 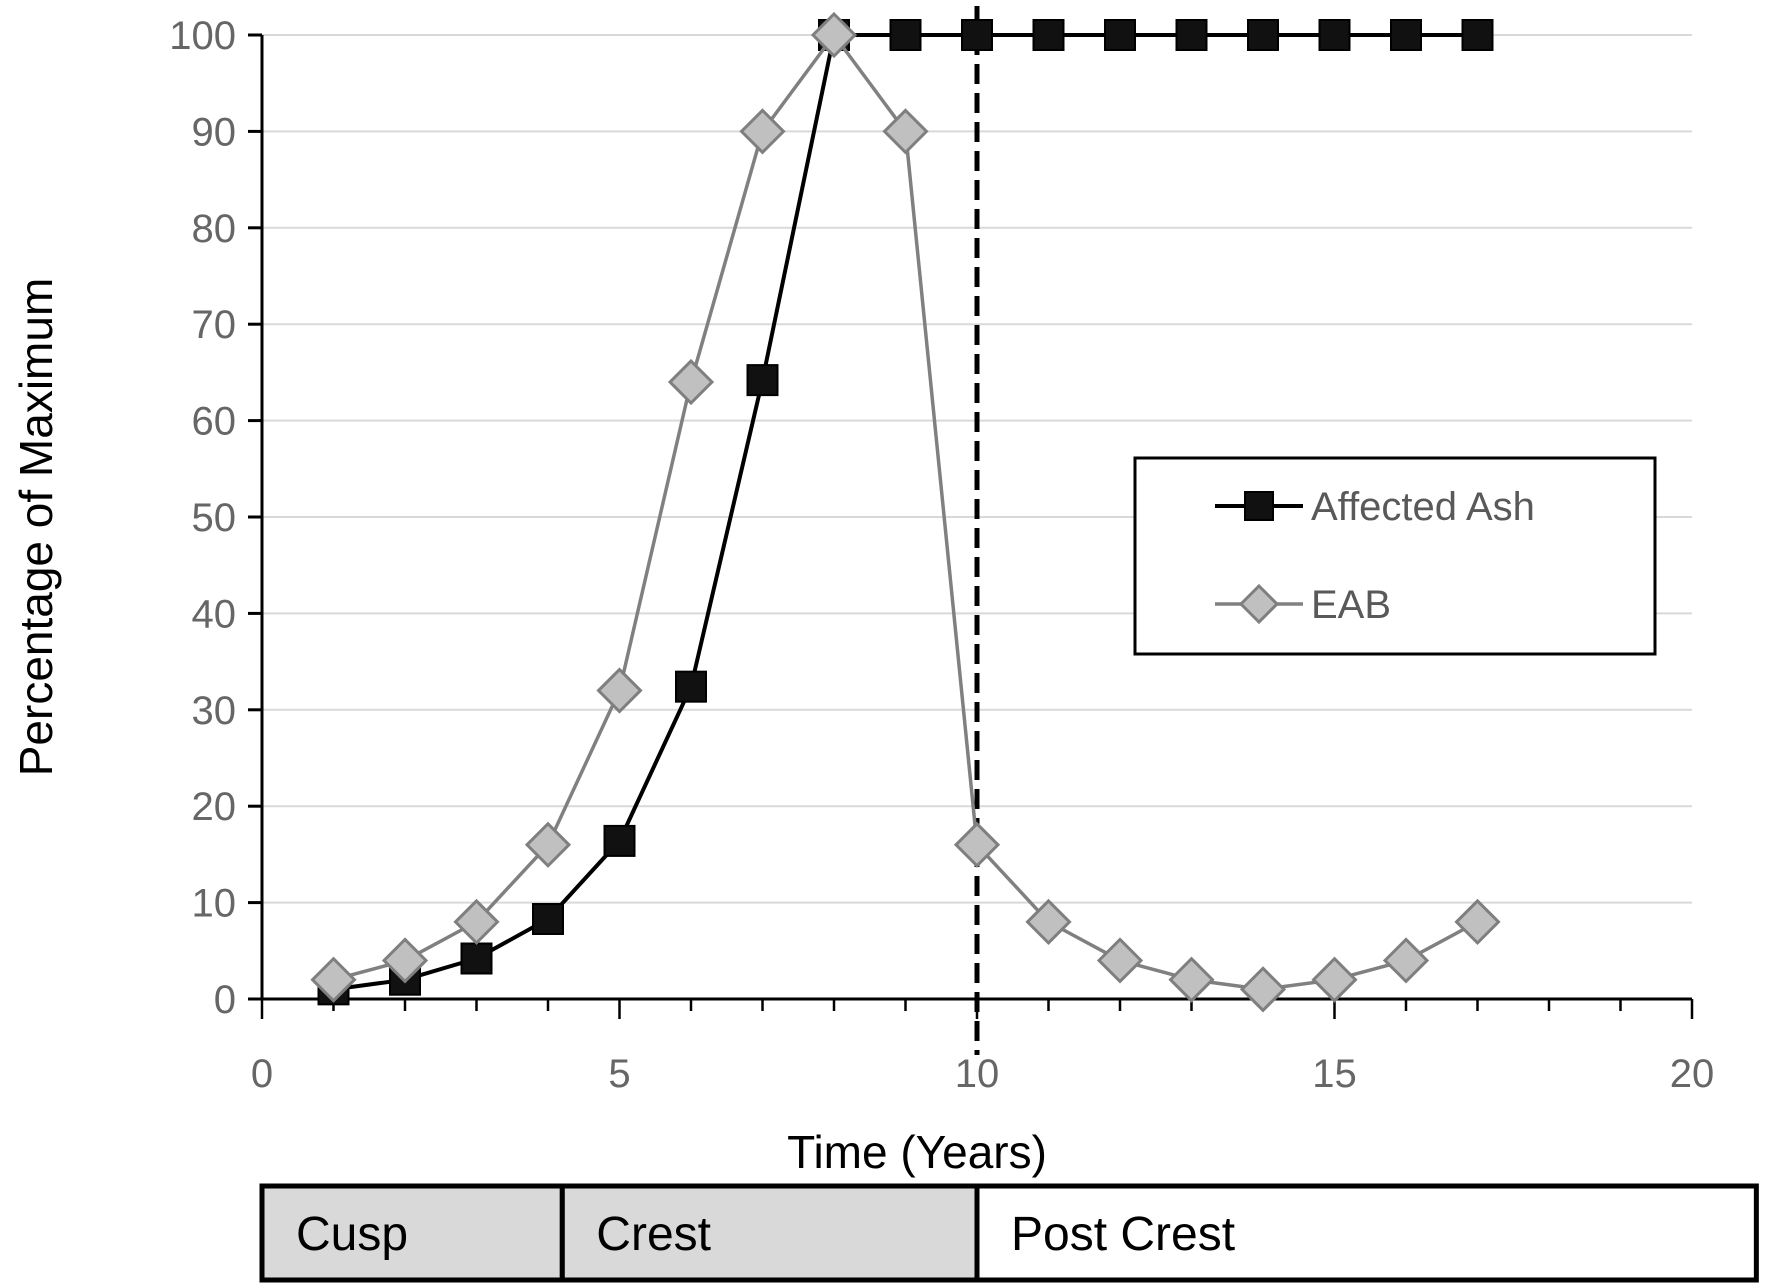 What do you see at coordinates (214, 711) in the screenshot?
I see `y-tick-label-30: 30` at bounding box center [214, 711].